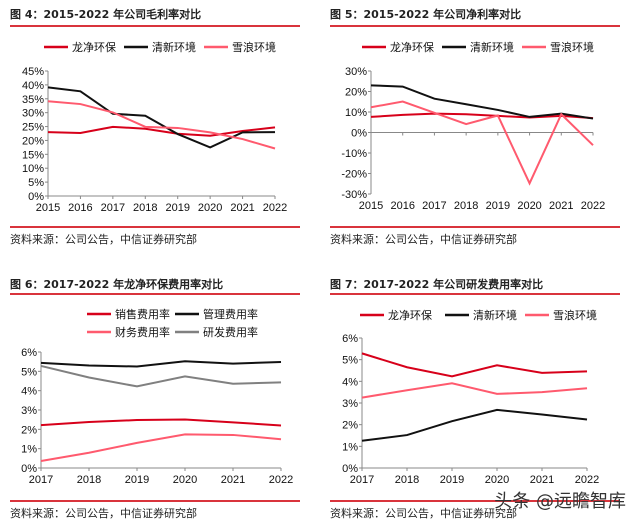  I want to click on y-tick-label: 15%, so click(33, 155).